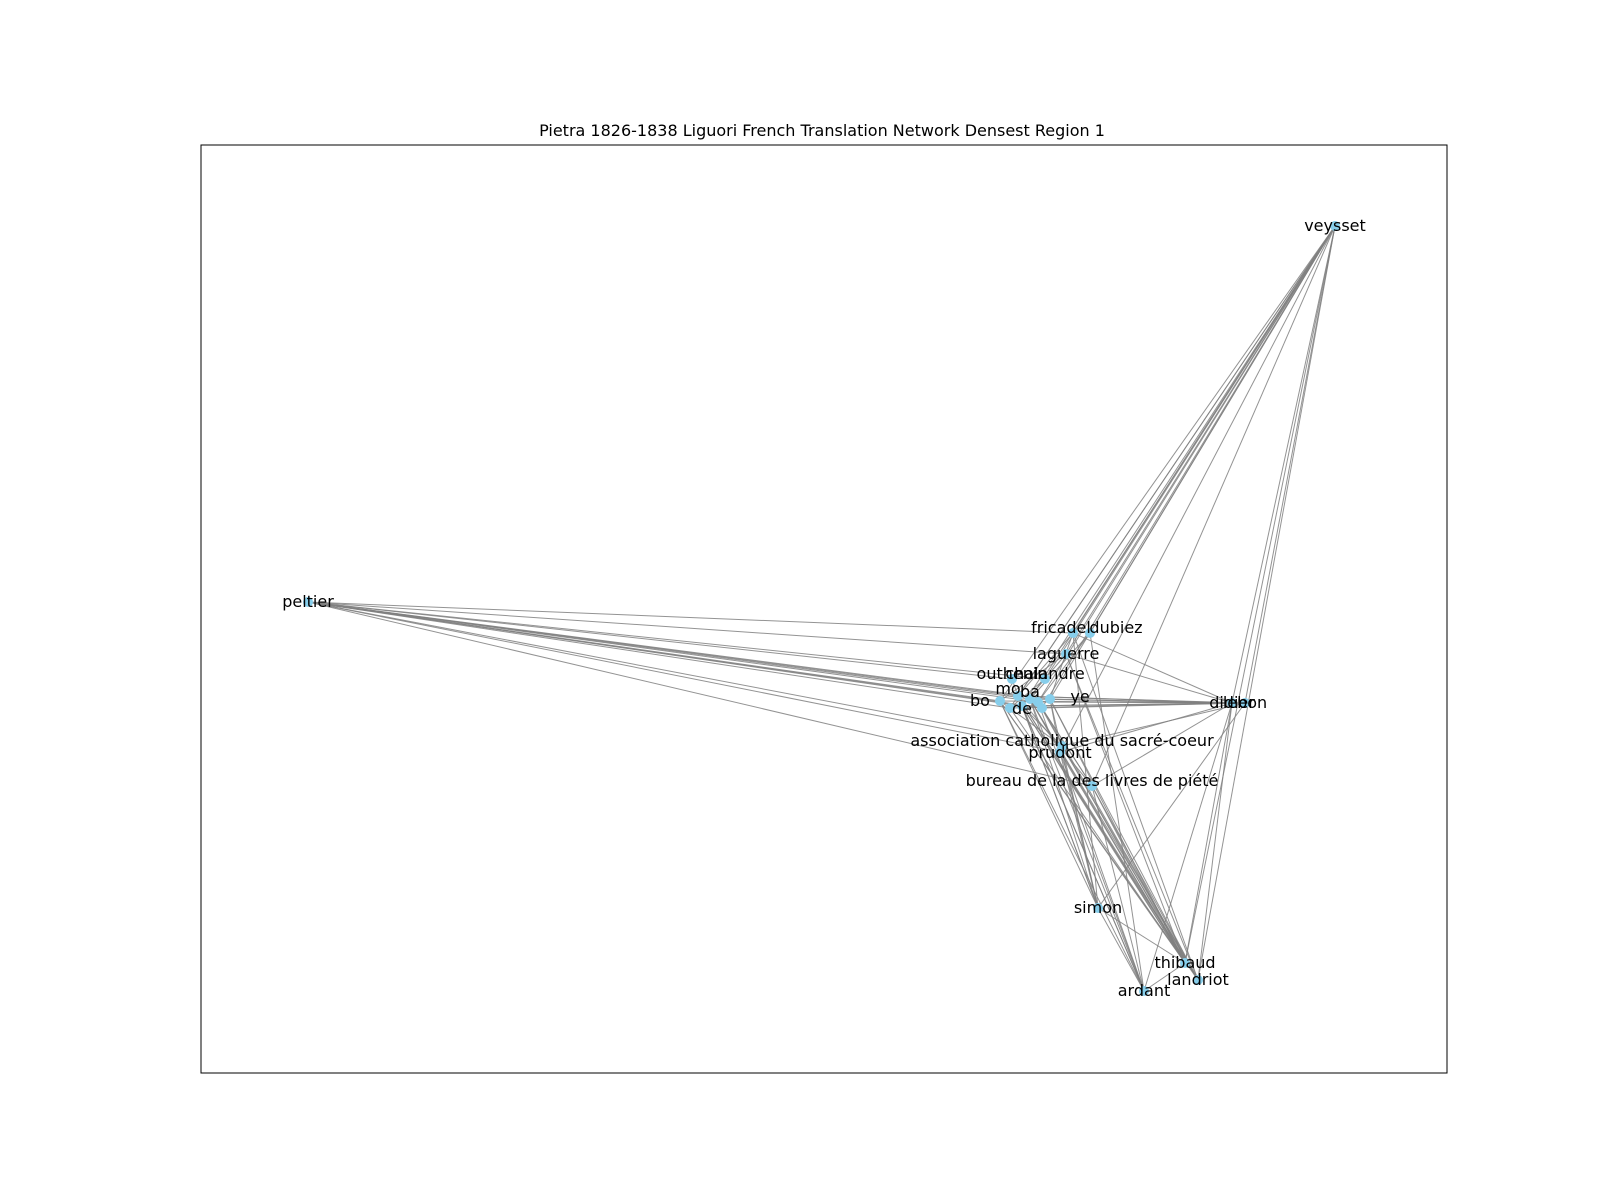 The height and width of the screenshot is (1200, 1600). Describe the element at coordinates (1010, 708) in the screenshot. I see `node-c7` at that location.